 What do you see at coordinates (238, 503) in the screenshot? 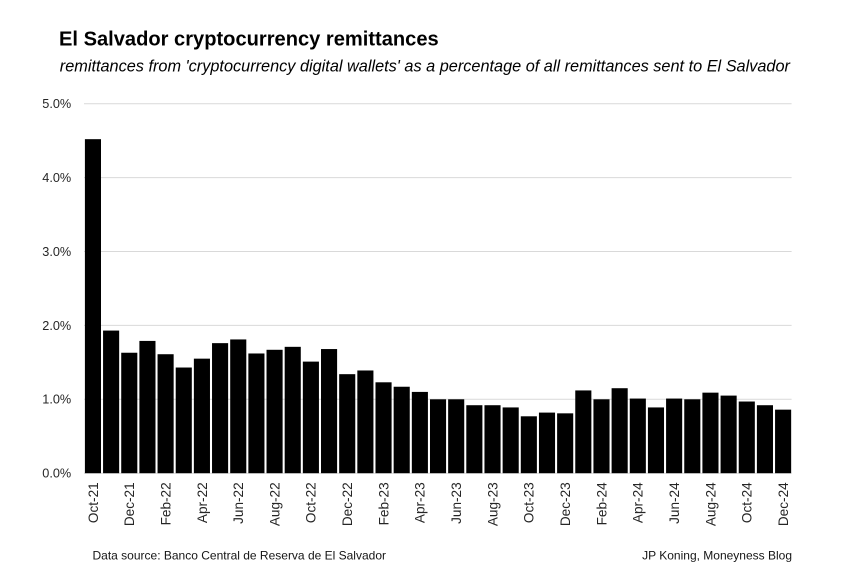
I see `svg-text: Jun-22` at bounding box center [238, 503].